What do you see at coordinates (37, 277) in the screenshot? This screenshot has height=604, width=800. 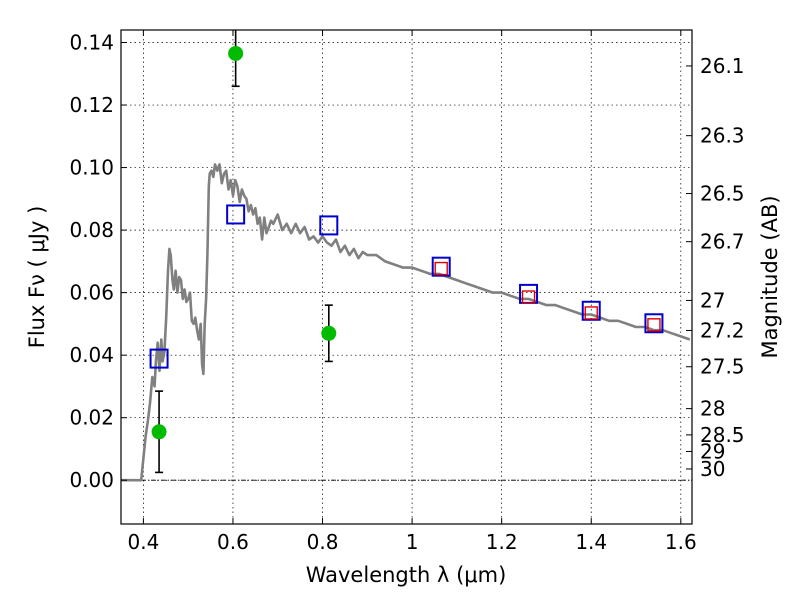 I see `y-axis-title: Flux Fν ( μJy )` at bounding box center [37, 277].